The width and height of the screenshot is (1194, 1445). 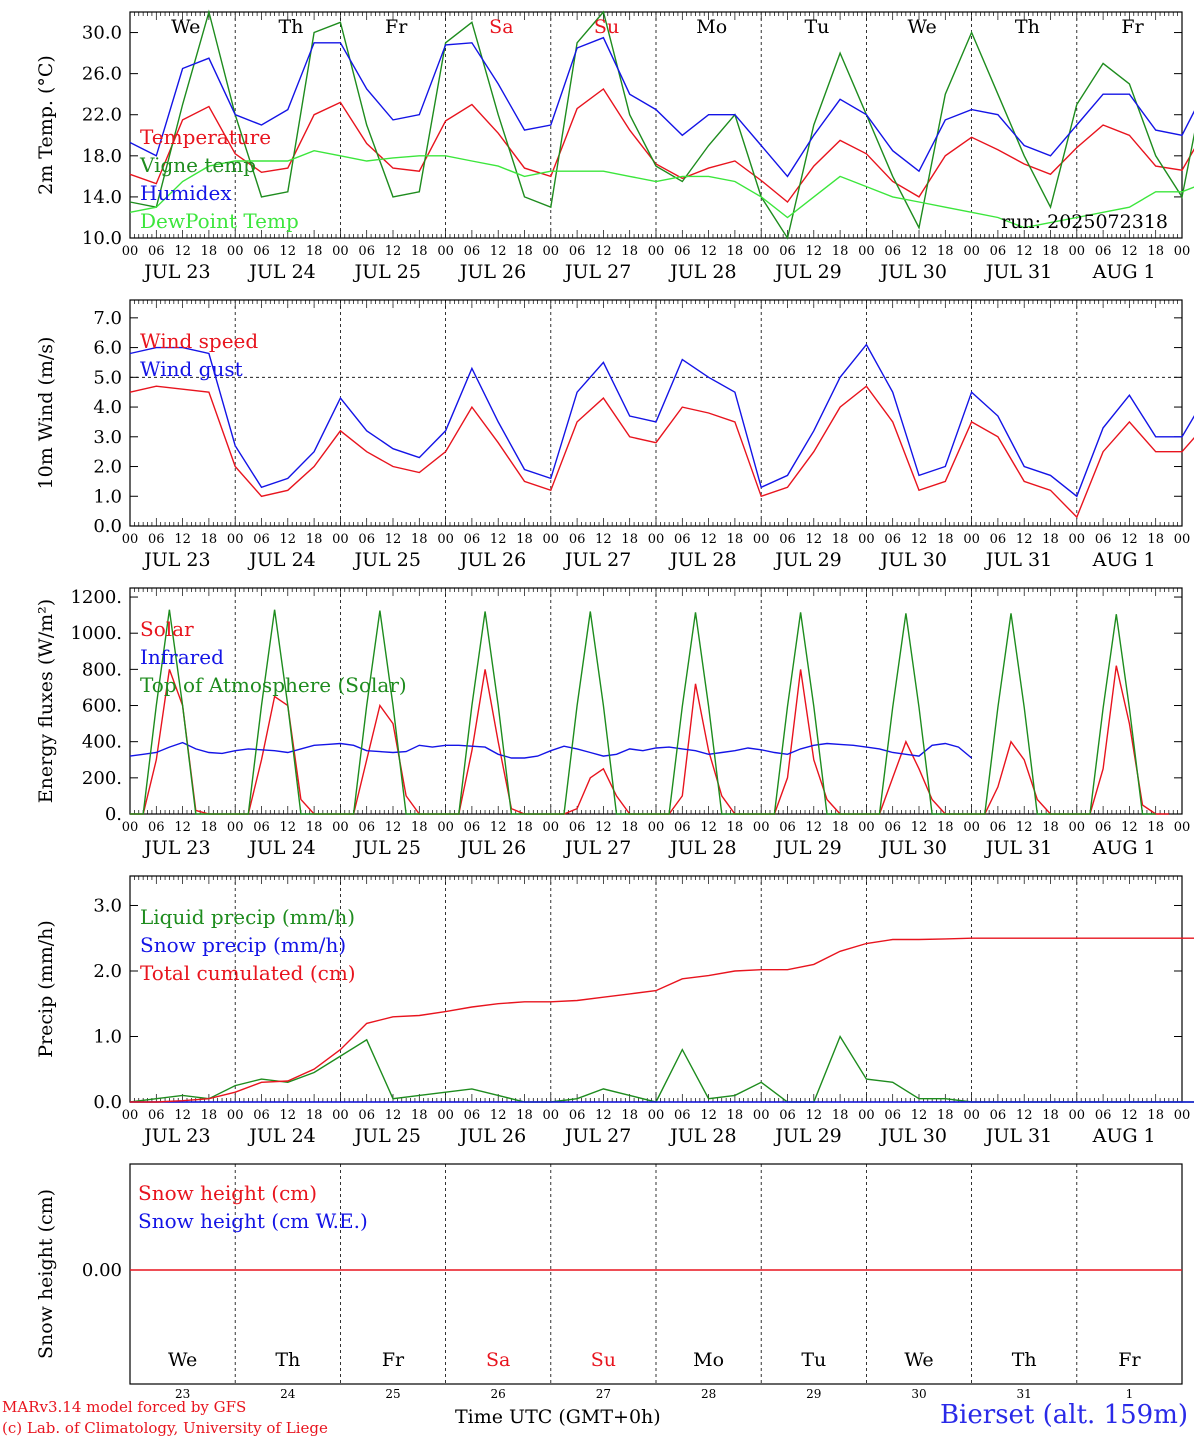 I want to click on weekday-label: Mo, so click(x=711, y=27).